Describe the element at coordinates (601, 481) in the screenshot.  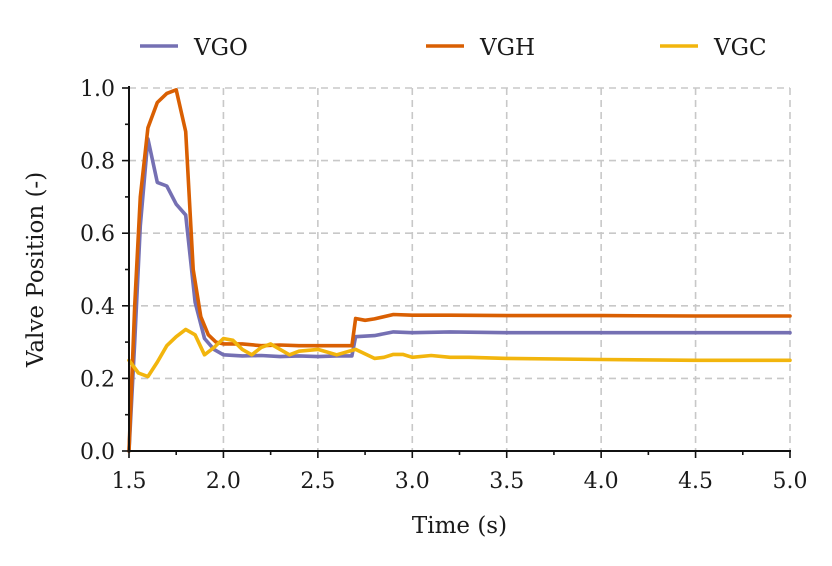
I see `x-tick-label: 4.0` at that location.